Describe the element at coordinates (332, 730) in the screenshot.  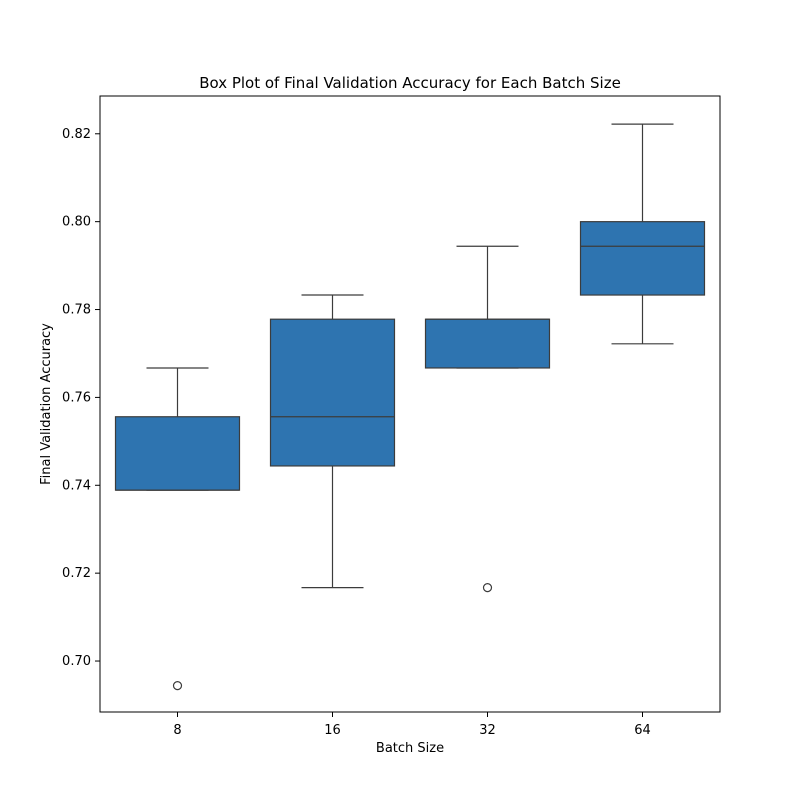
I see `x-tick-label: 16` at that location.